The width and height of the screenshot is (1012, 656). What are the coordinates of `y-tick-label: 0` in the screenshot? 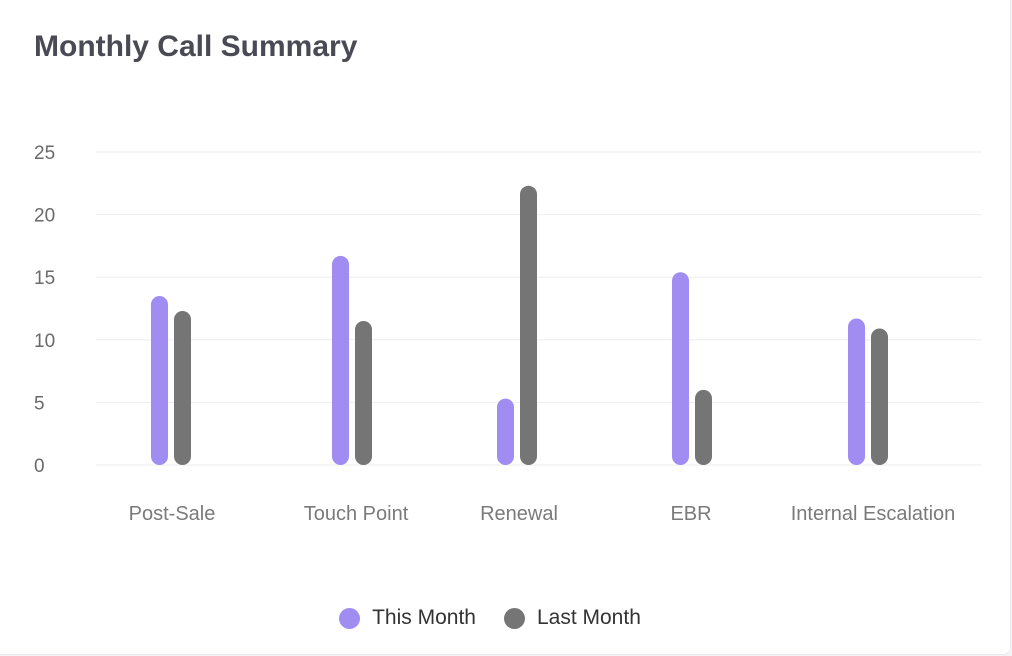 It's located at (39, 466).